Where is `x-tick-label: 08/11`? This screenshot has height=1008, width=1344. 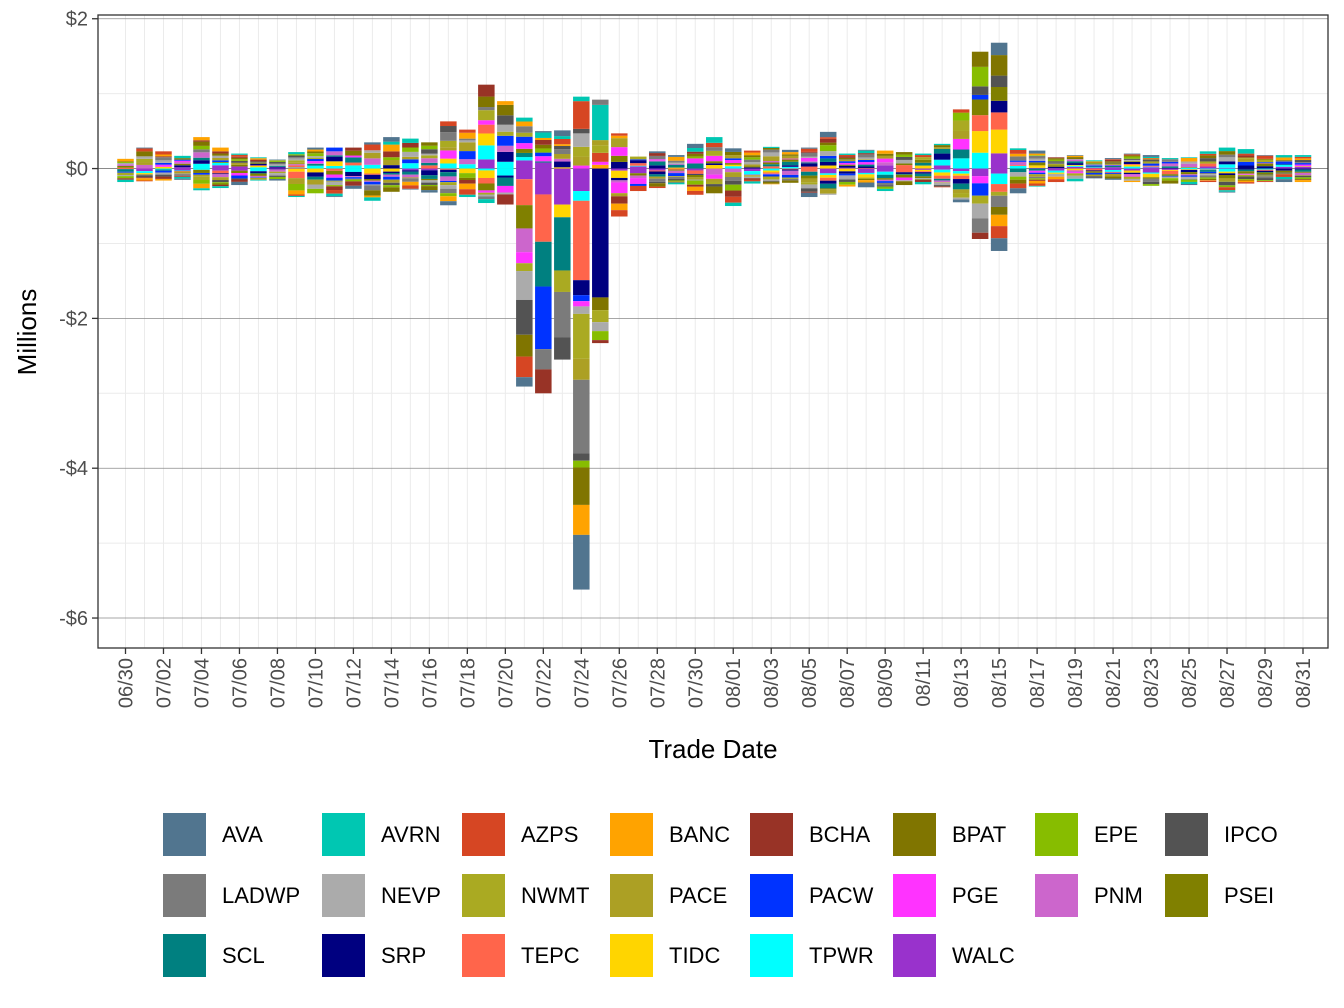 x-tick-label: 08/11 is located at coordinates (924, 682).